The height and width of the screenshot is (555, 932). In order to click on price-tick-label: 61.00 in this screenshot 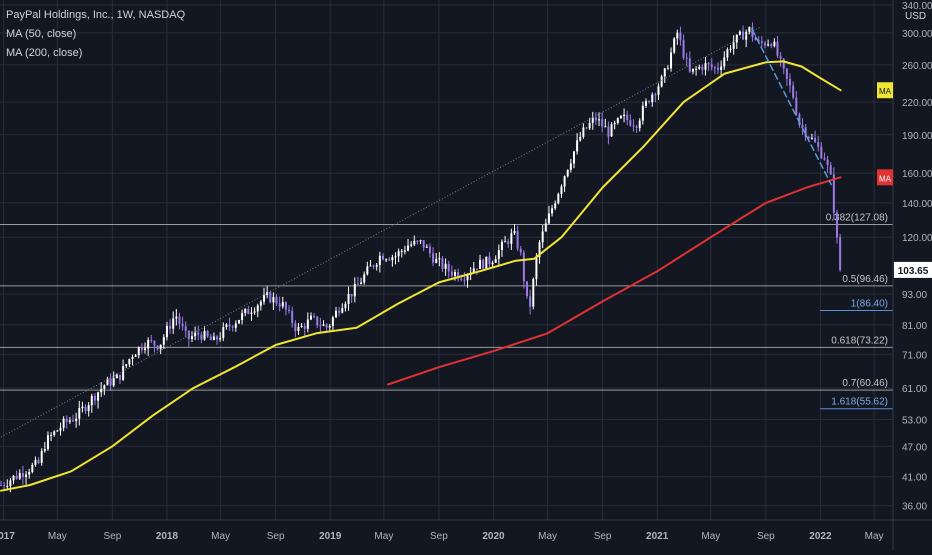, I will do `click(914, 389)`.